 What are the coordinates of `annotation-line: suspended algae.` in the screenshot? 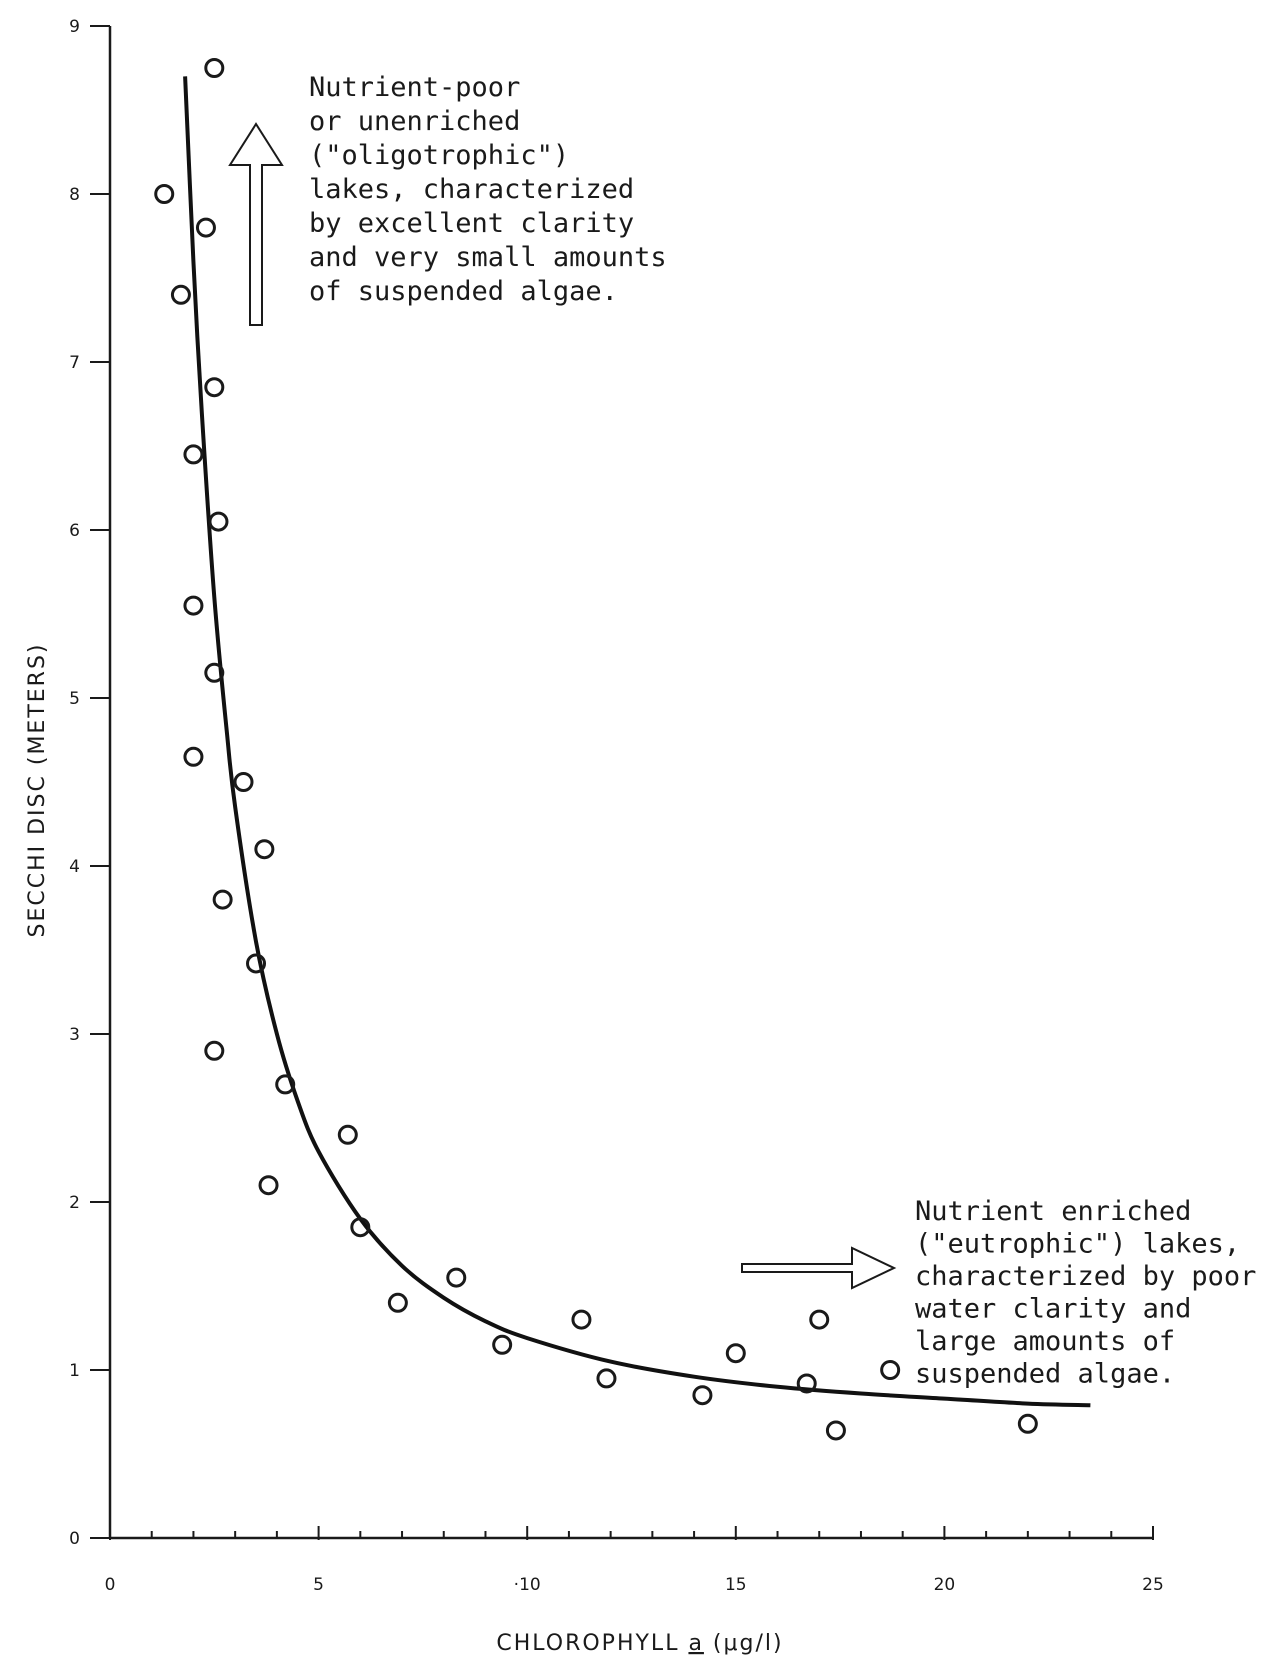 It's located at (1045, 1374).